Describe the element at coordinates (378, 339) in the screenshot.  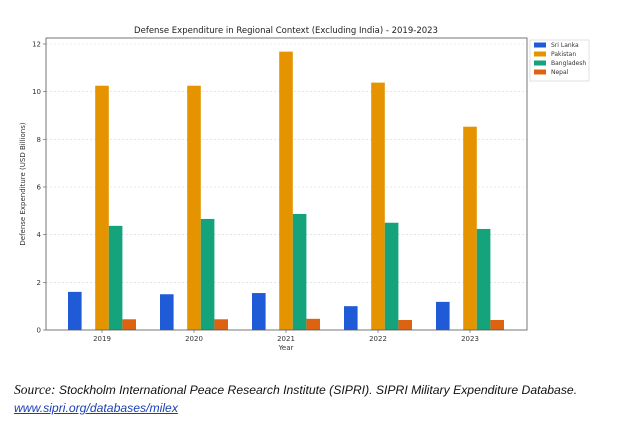
I see `x-tick-label: 2022` at that location.